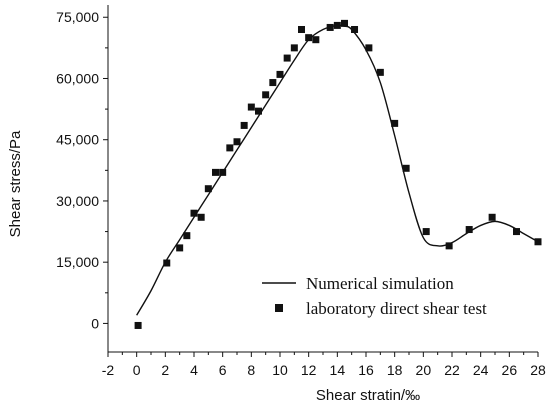 The width and height of the screenshot is (550, 406). What do you see at coordinates (108, 370) in the screenshot?
I see `x-tick-label: -2` at bounding box center [108, 370].